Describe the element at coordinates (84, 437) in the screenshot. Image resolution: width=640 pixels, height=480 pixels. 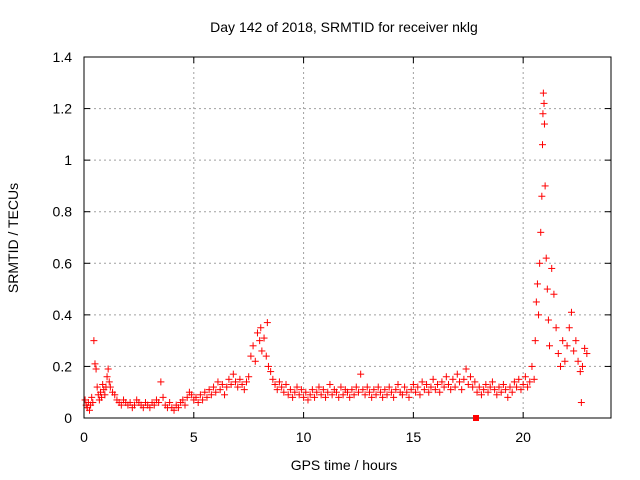
I see `x-tick-label: 0` at that location.